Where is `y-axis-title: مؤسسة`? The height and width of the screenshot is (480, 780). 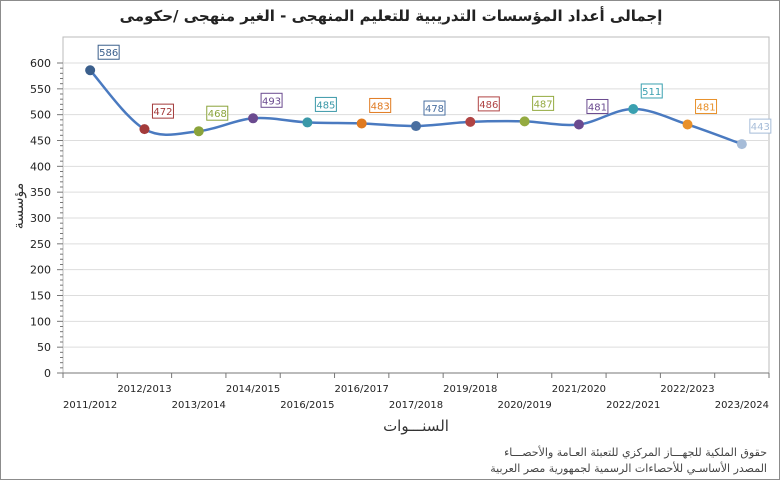 y-axis-title: مؤسسة is located at coordinates (19, 206).